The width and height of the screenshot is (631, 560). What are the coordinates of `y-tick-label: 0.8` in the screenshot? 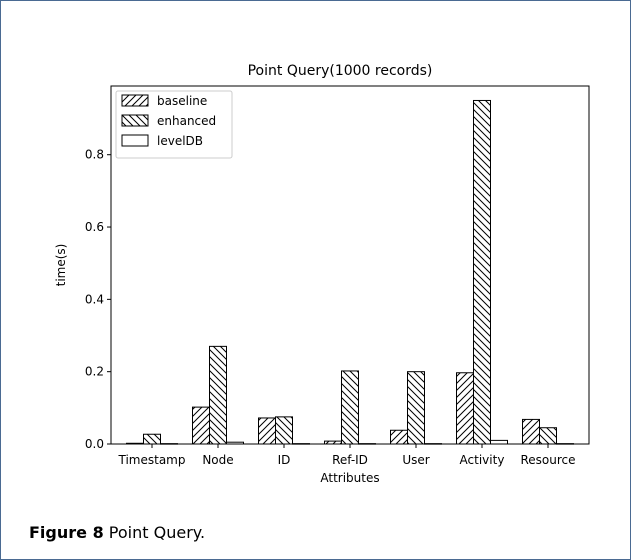 It's located at (94, 155).